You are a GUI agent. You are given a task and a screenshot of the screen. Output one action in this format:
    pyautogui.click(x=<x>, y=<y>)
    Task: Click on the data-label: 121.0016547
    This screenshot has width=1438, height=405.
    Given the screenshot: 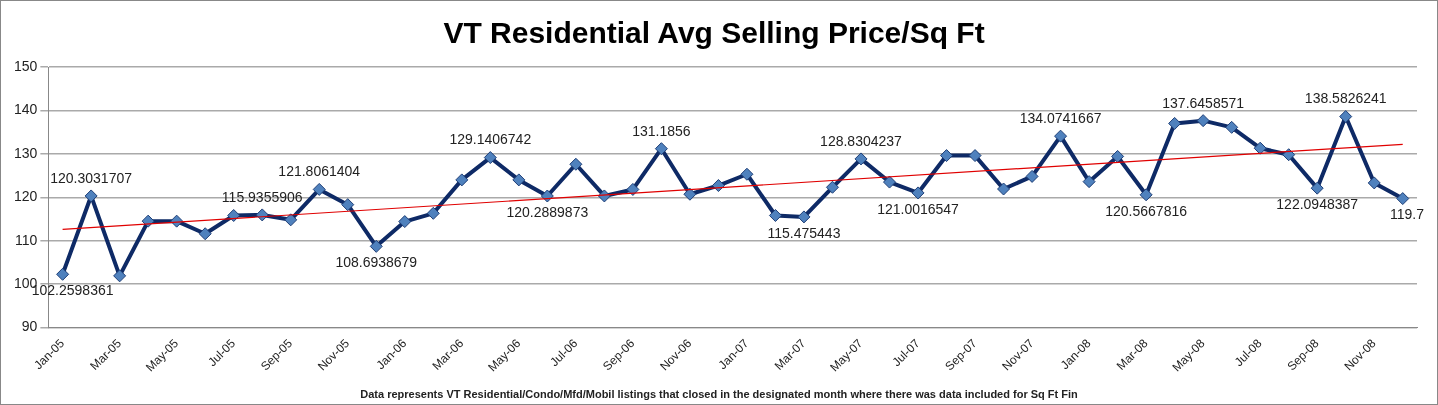 What is the action you would take?
    pyautogui.click(x=918, y=208)
    